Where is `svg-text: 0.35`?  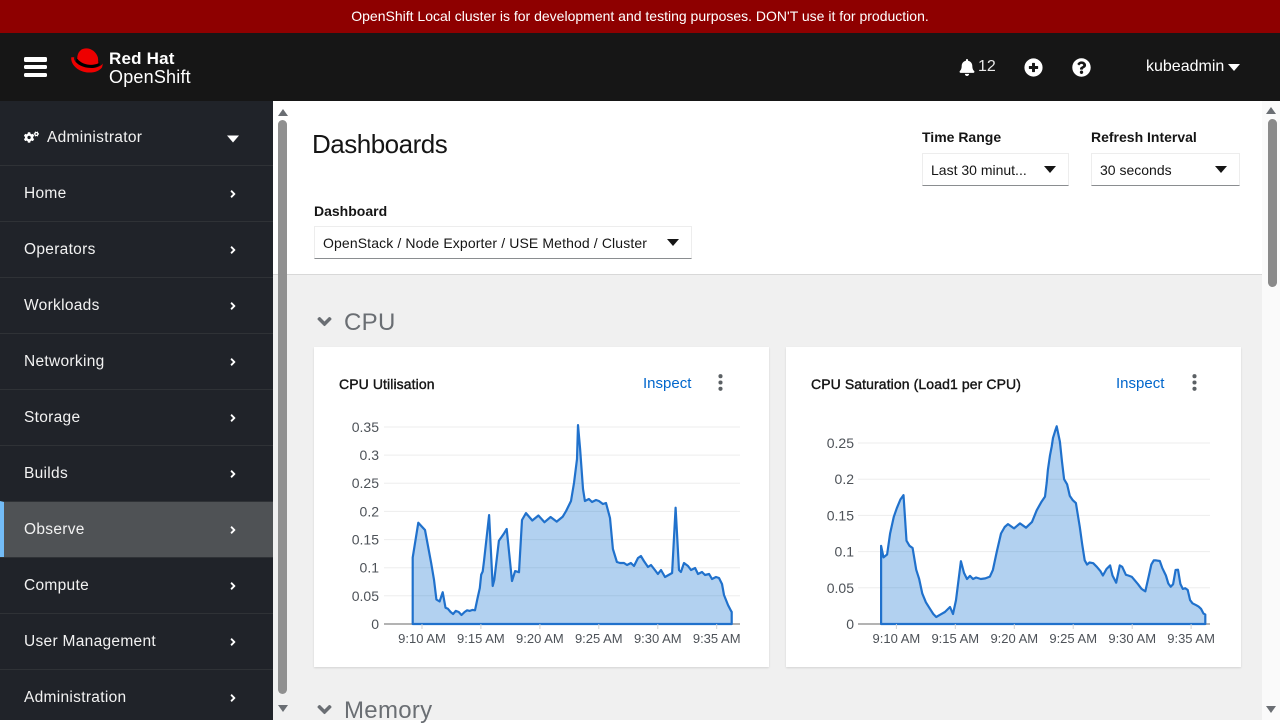 svg-text: 0.35 is located at coordinates (365, 427).